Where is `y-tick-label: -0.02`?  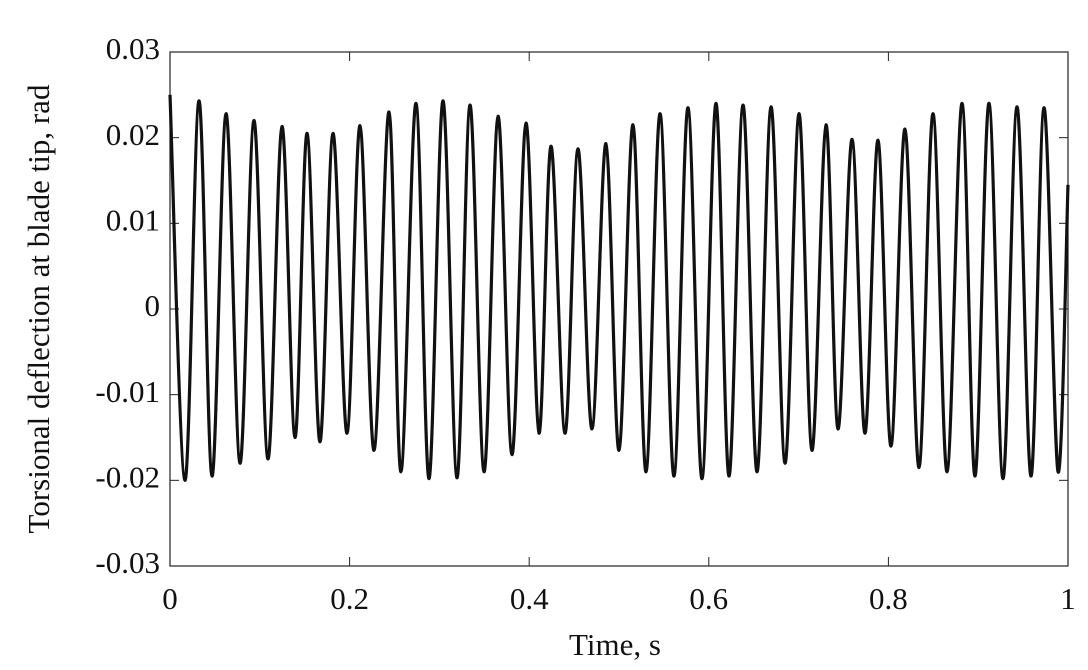 y-tick-label: -0.02 is located at coordinates (127, 476).